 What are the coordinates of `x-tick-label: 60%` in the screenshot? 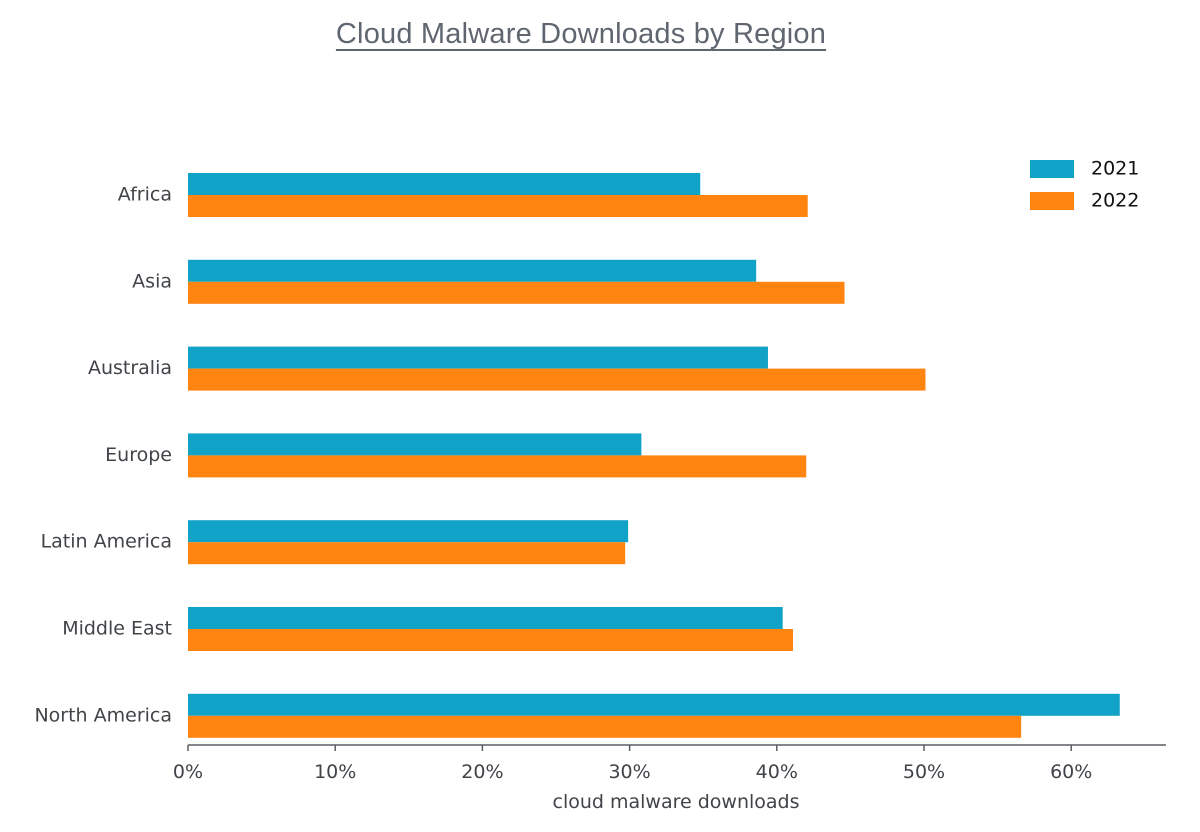 It's located at (1071, 772).